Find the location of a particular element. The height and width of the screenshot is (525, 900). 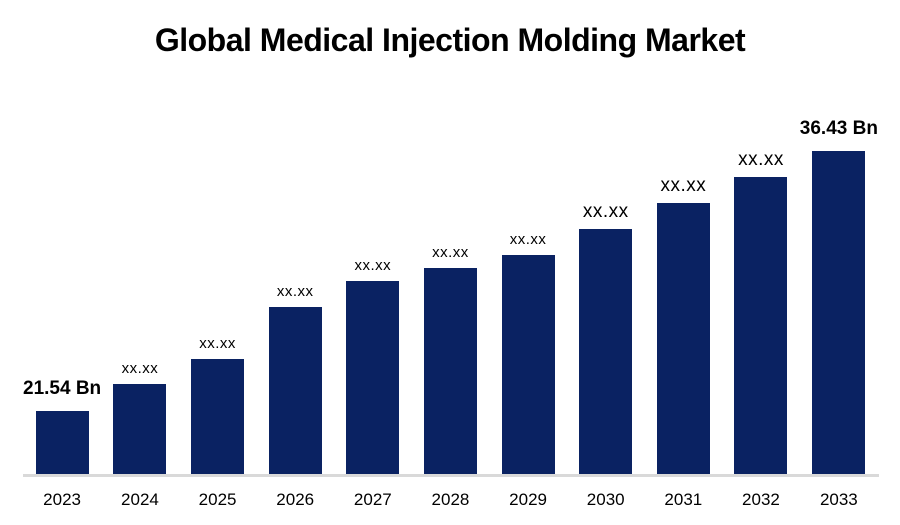

bar-column-2032: xx.xx 2032 is located at coordinates (761, 262).